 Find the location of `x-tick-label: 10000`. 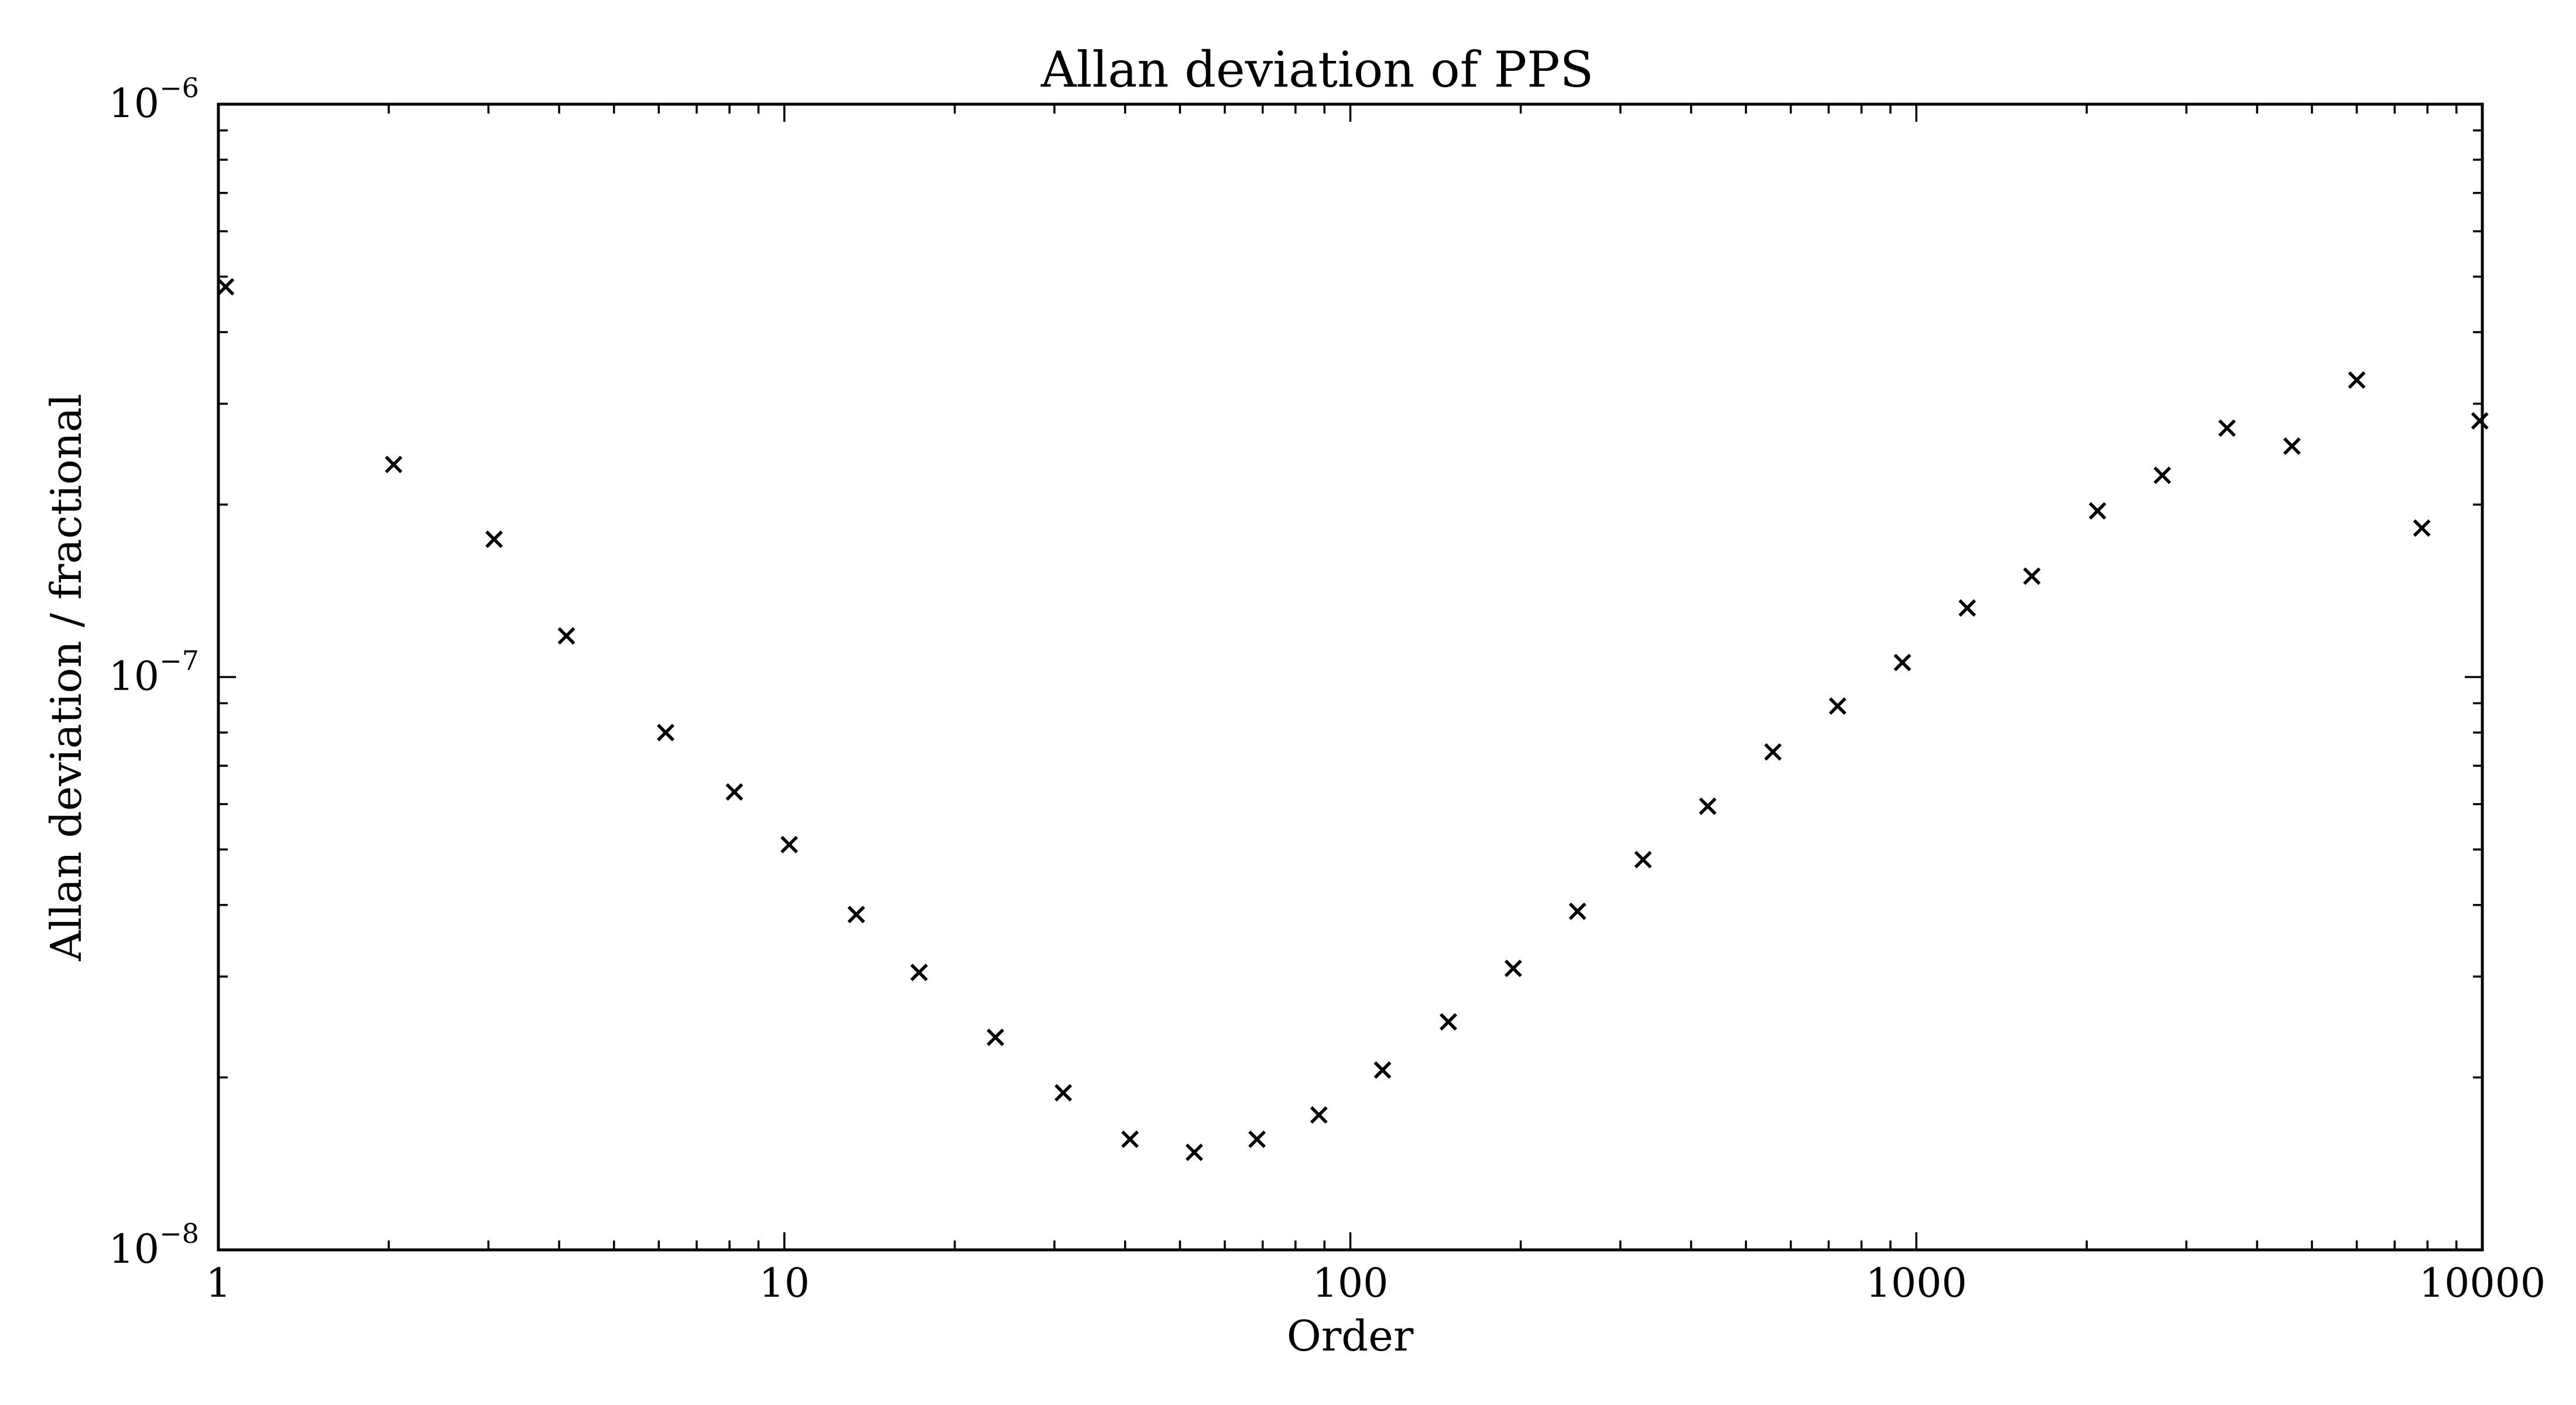

x-tick-label: 10000 is located at coordinates (2482, 1283).